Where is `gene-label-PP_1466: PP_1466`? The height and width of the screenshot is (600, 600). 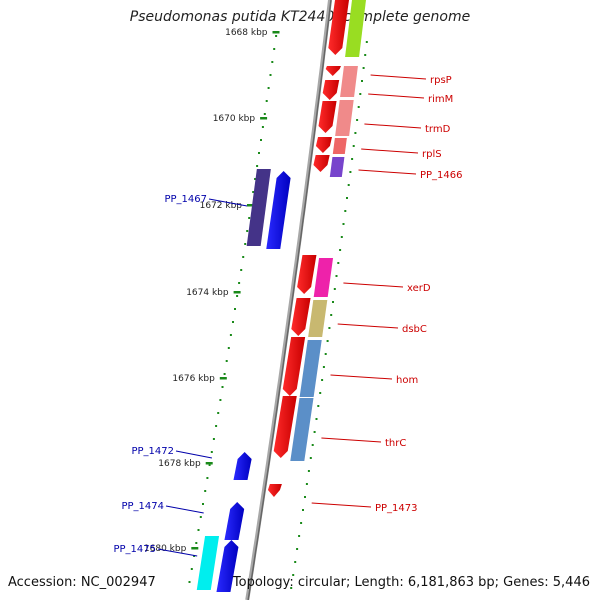
gene-label-PP_1466: PP_1466 is located at coordinates (441, 175).